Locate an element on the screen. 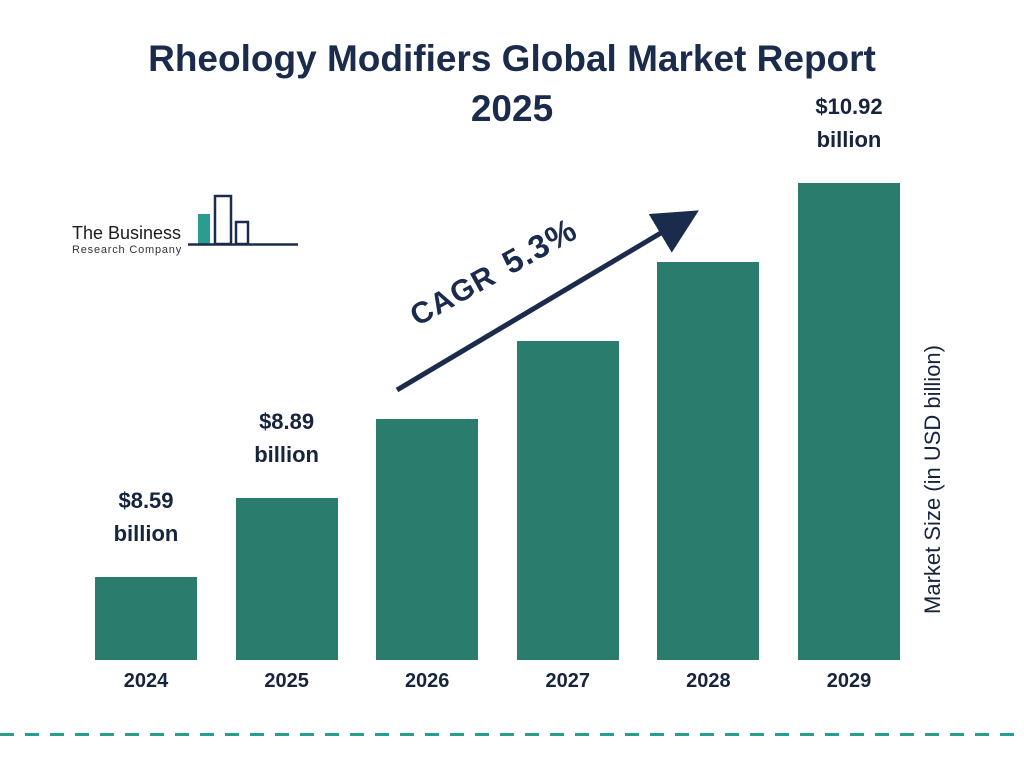  logo-name: The Business is located at coordinates (127, 233).